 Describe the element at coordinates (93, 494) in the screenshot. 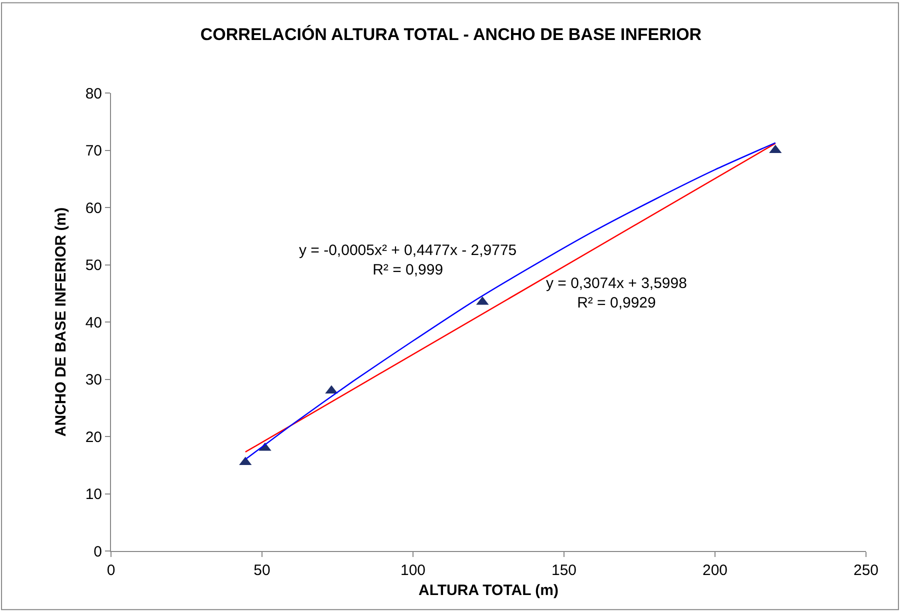

I see `y-tick-label: 10` at that location.